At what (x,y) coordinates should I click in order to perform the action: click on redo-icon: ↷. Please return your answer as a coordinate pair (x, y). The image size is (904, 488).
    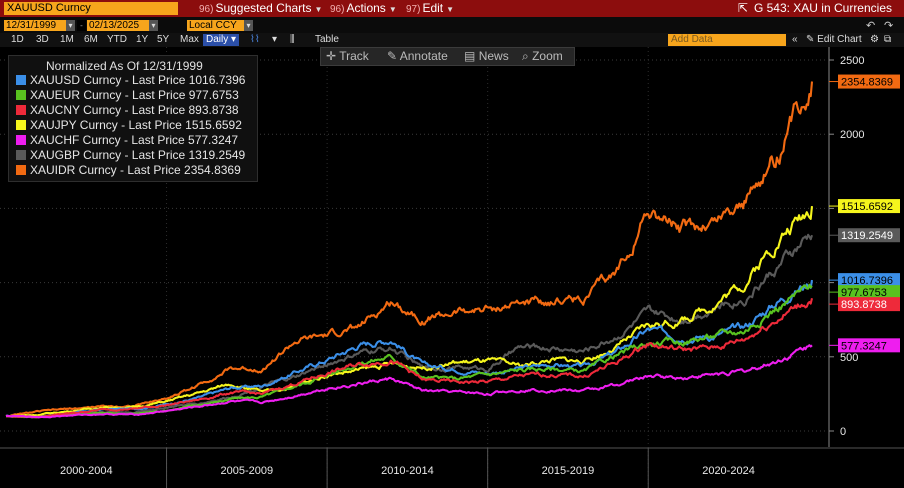
    Looking at the image, I should click on (889, 26).